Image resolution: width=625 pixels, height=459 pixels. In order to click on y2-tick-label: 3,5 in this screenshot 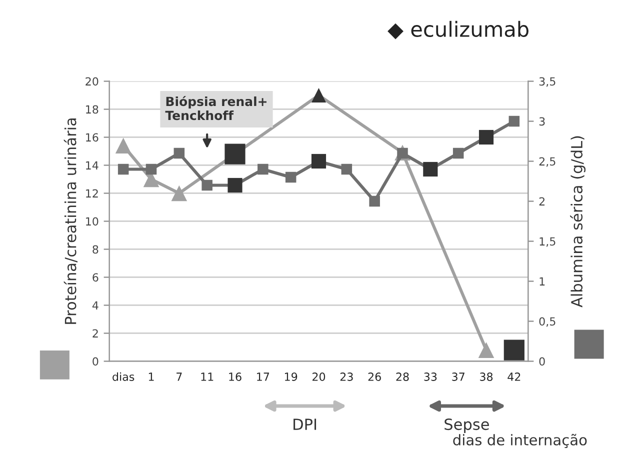, I will do `click(547, 82)`.